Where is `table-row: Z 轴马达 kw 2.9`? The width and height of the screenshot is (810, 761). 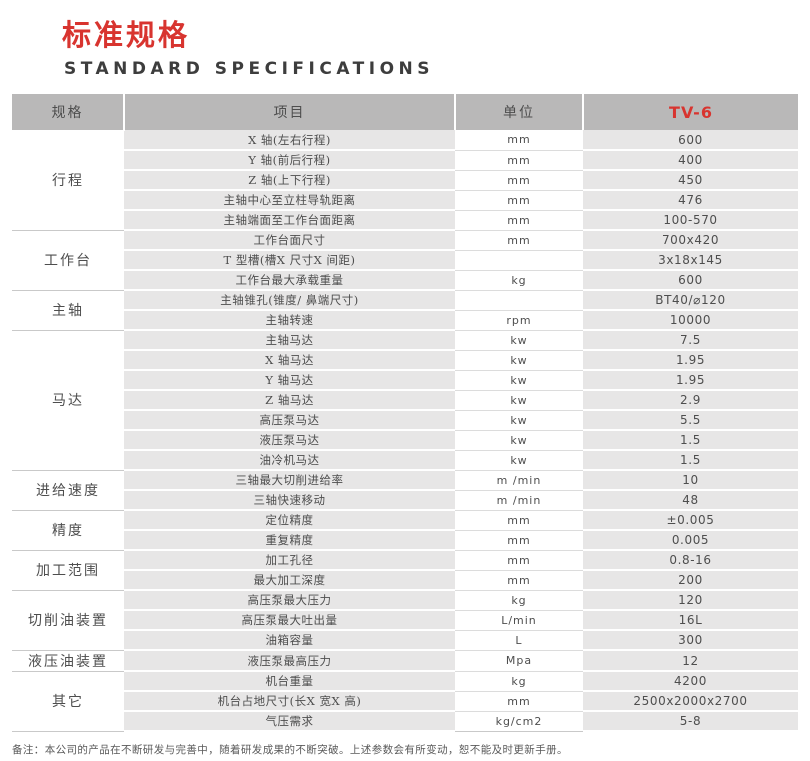 table-row: Z 轴马达 kw 2.9 is located at coordinates (405, 400).